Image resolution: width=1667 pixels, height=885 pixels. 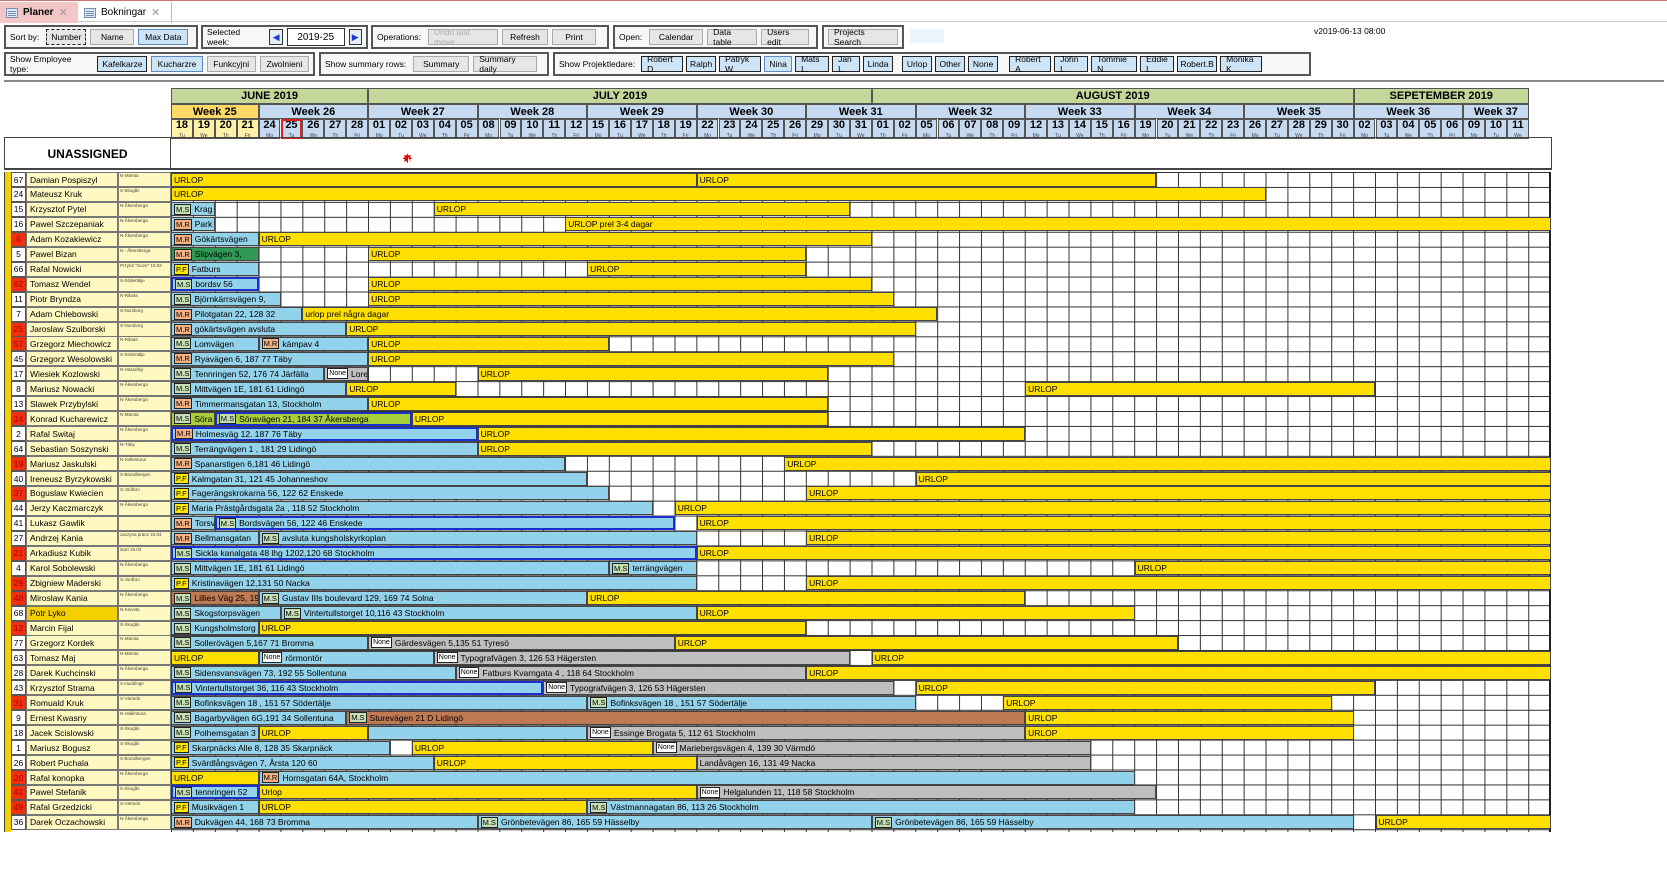 What do you see at coordinates (122, 64) in the screenshot?
I see `kafelkarze-toggle: Kafelkarze` at bounding box center [122, 64].